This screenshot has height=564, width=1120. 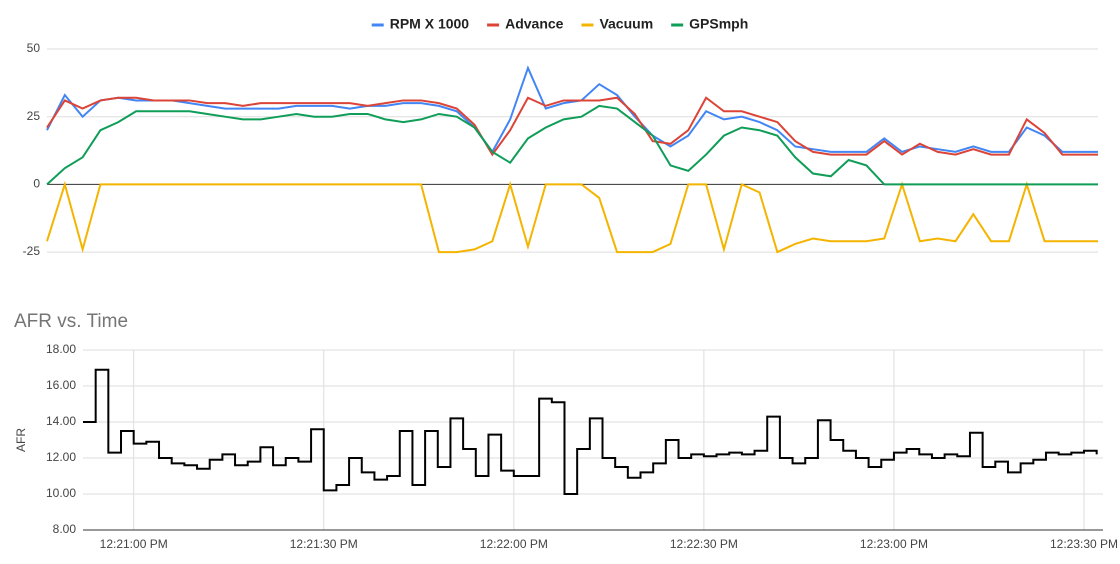 What do you see at coordinates (894, 544) in the screenshot?
I see `x-tick-label: 12:23:00 PM` at bounding box center [894, 544].